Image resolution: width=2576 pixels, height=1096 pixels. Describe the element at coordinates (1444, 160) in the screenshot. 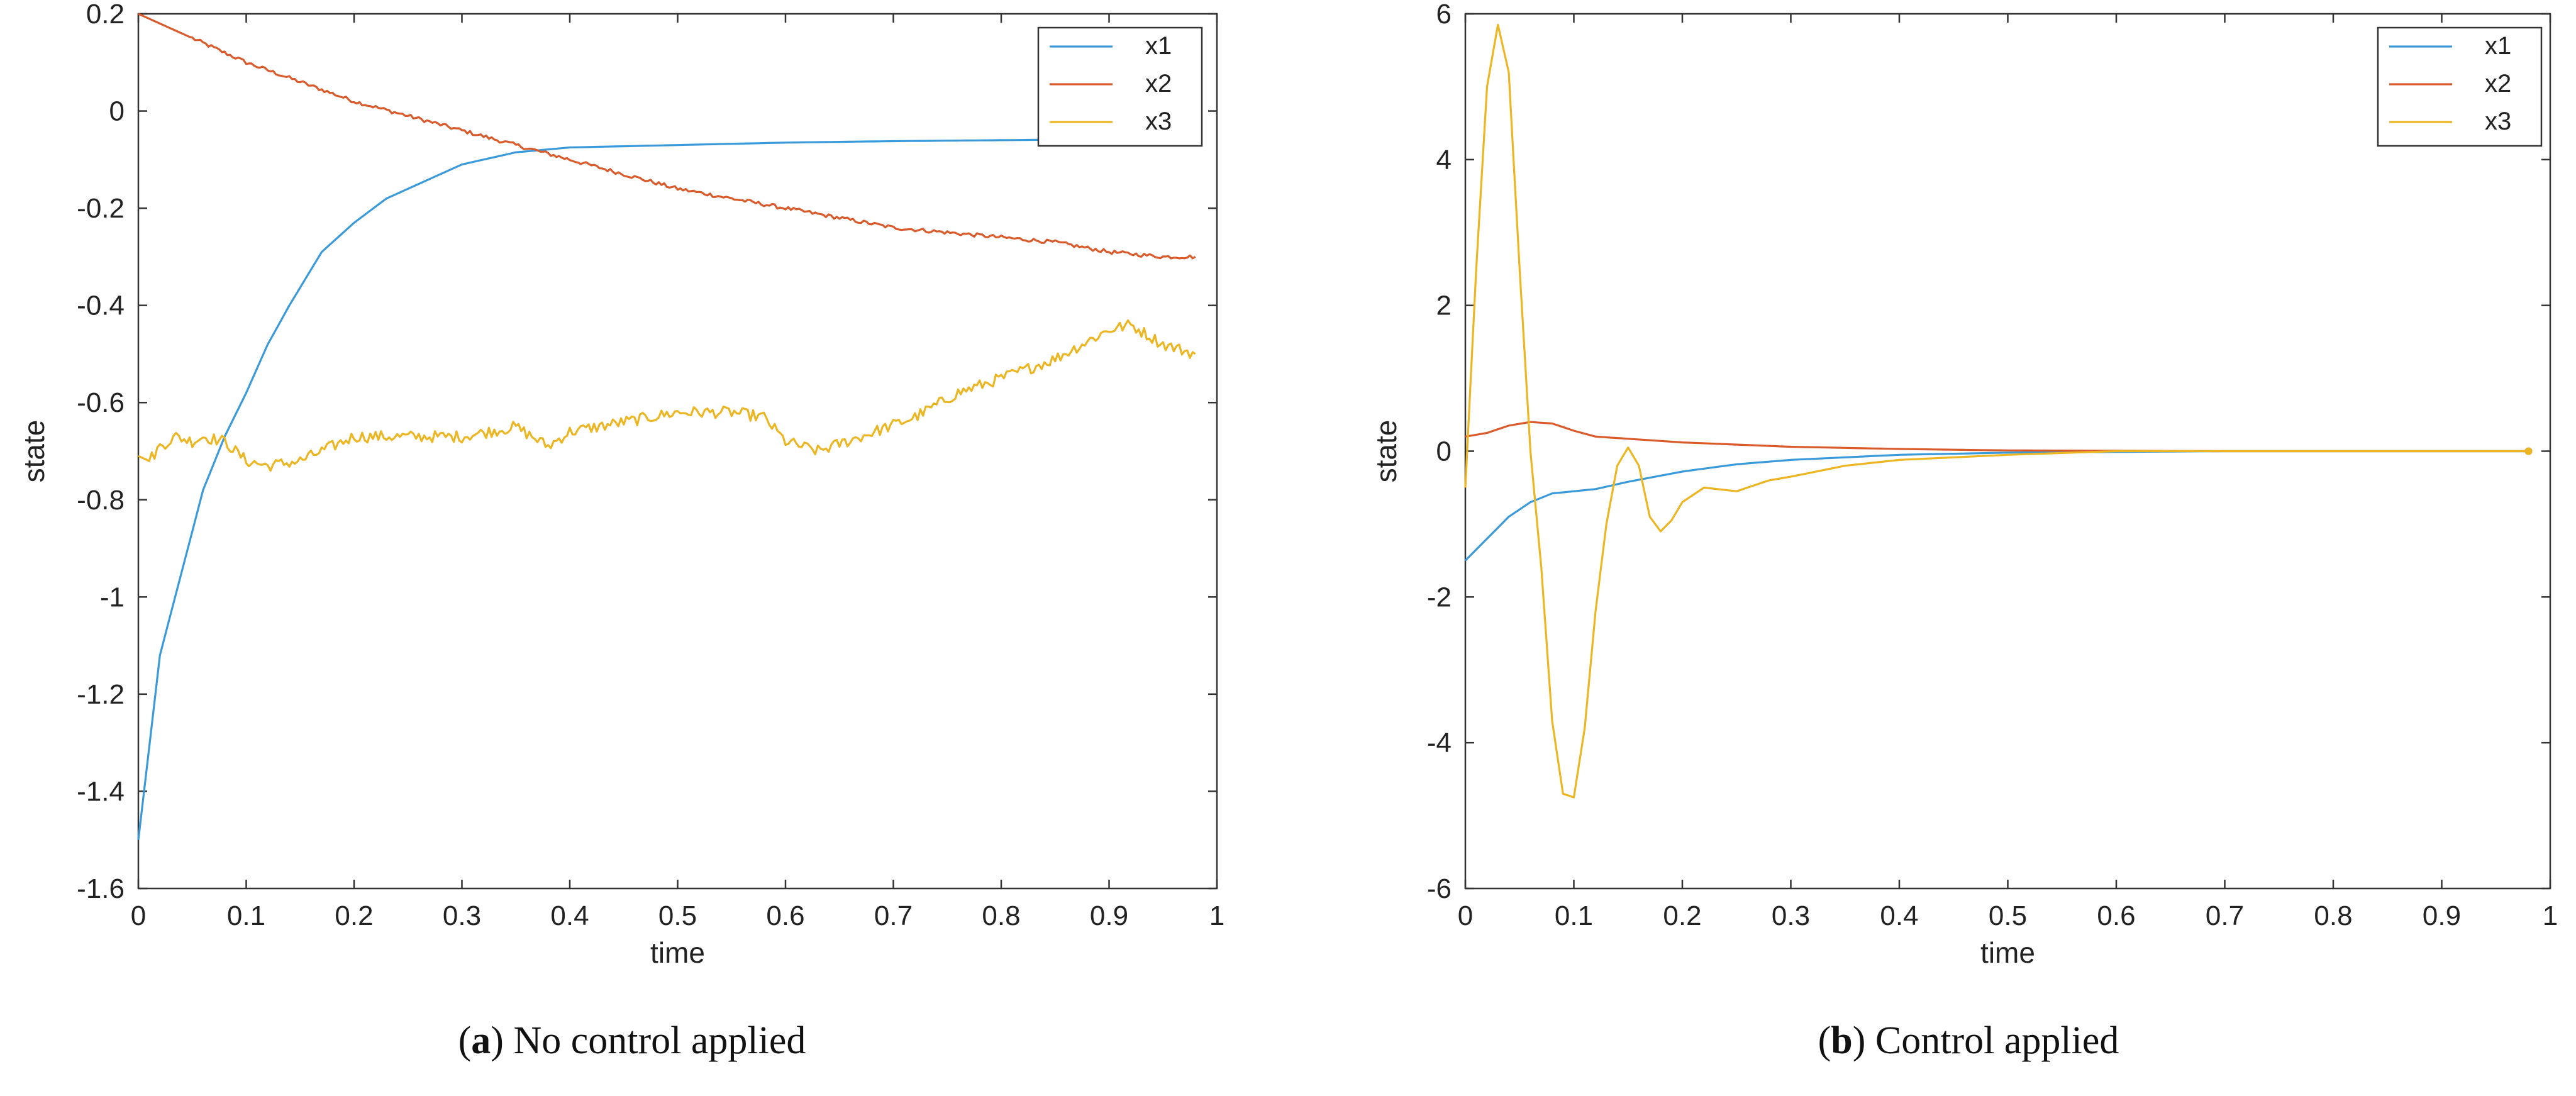

I see `y-tick-label: 4` at that location.